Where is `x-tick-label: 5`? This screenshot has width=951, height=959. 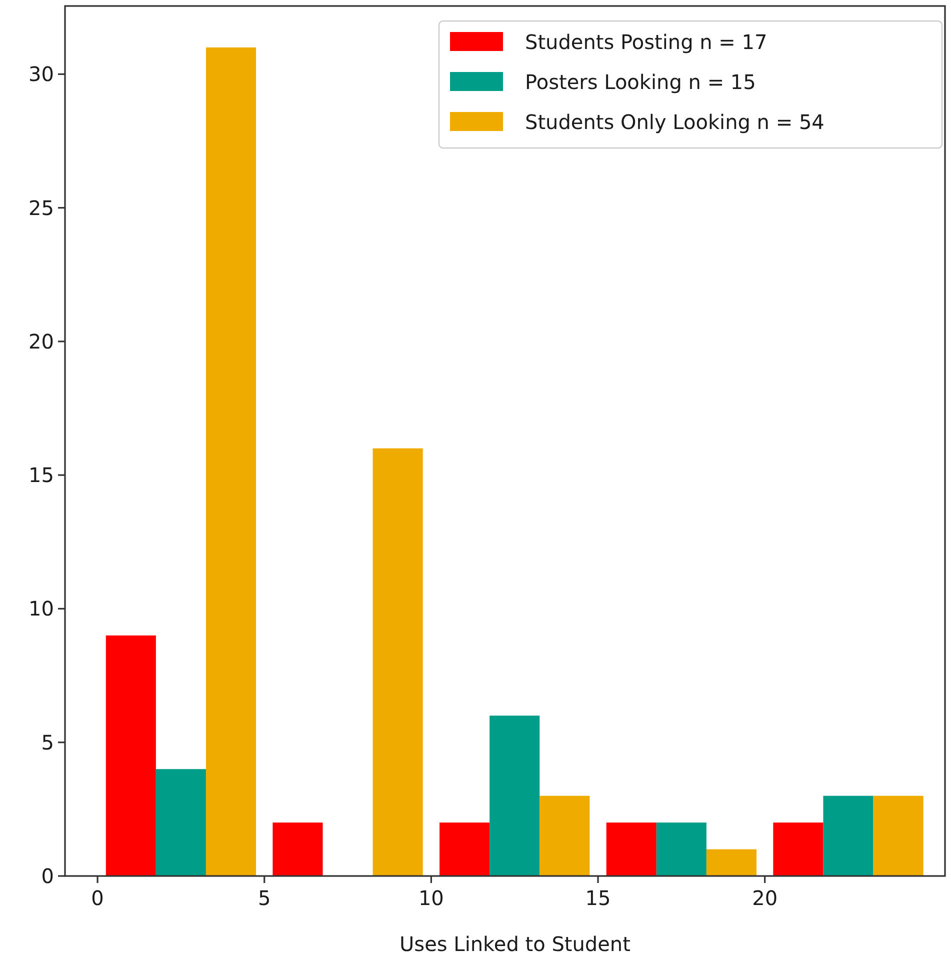
x-tick-label: 5 is located at coordinates (264, 898).